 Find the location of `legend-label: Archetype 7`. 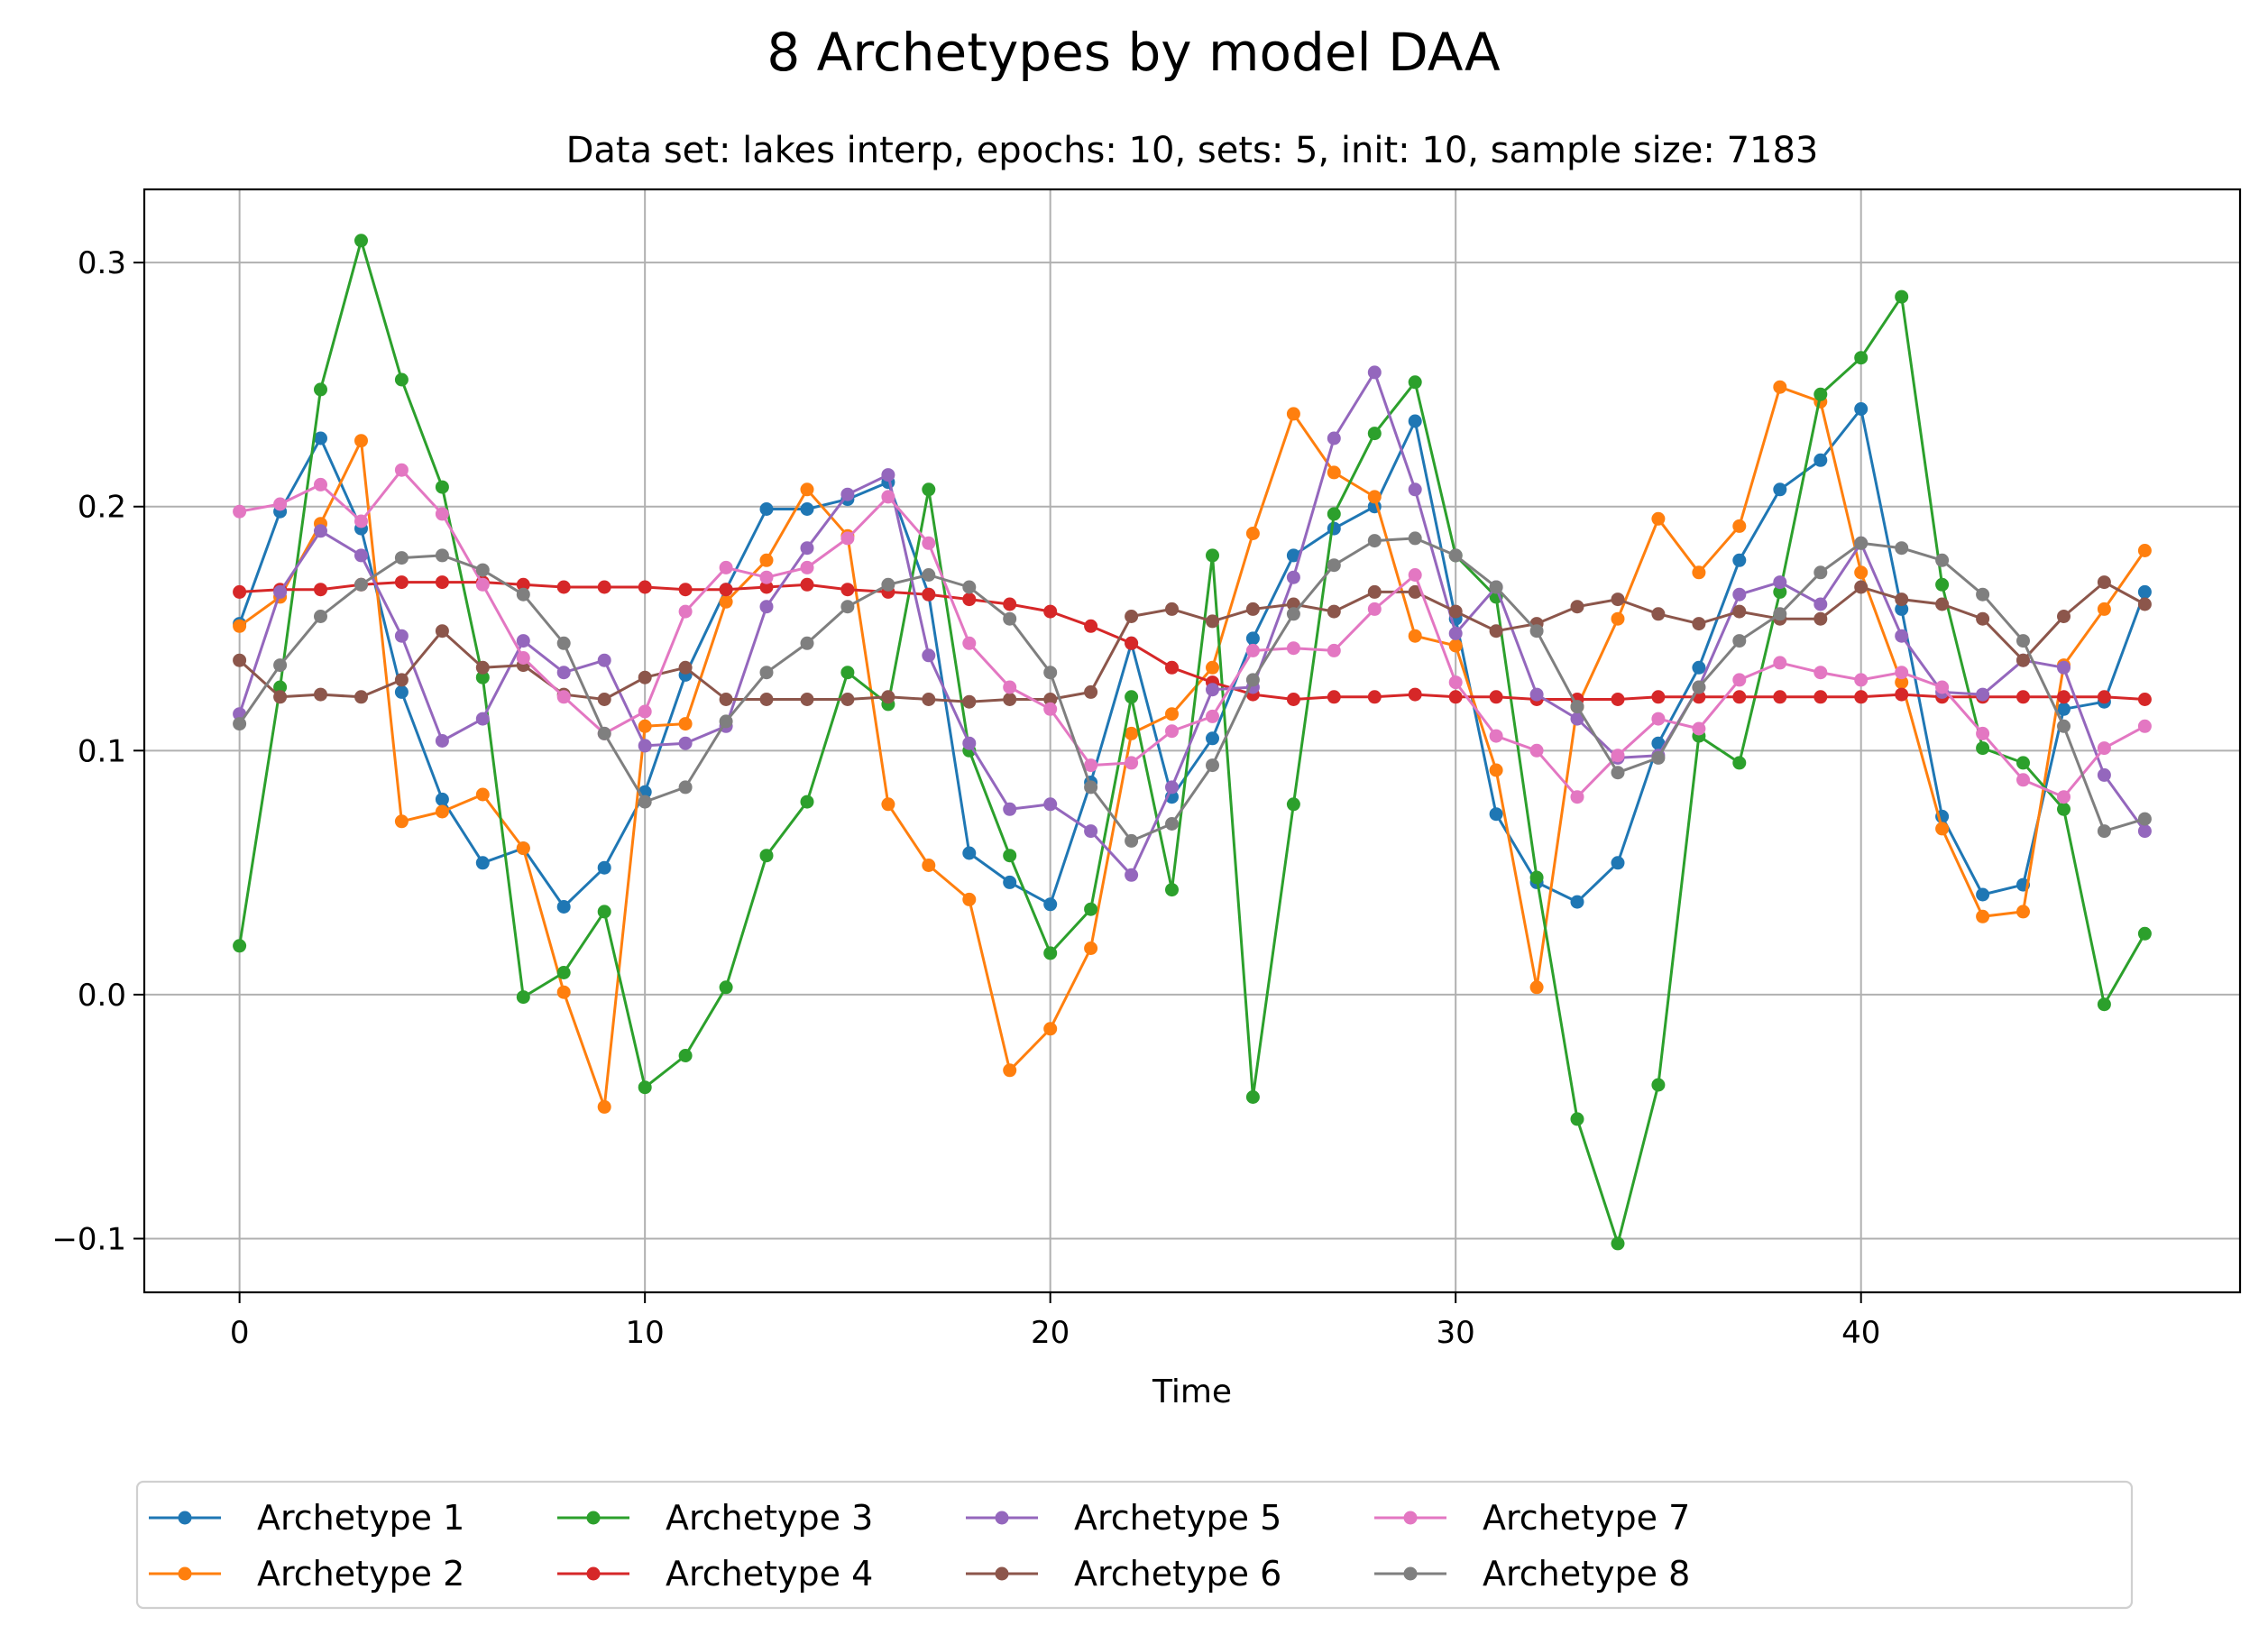

legend-label: Archetype 7 is located at coordinates (1587, 1518).